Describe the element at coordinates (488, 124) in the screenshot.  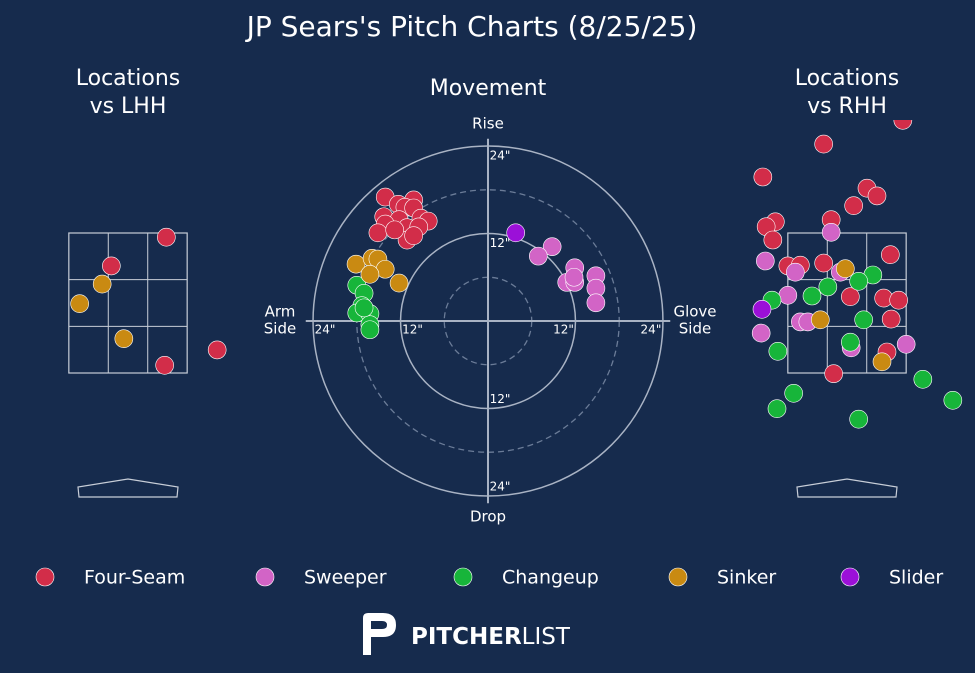
I see `top-label: Rise` at that location.